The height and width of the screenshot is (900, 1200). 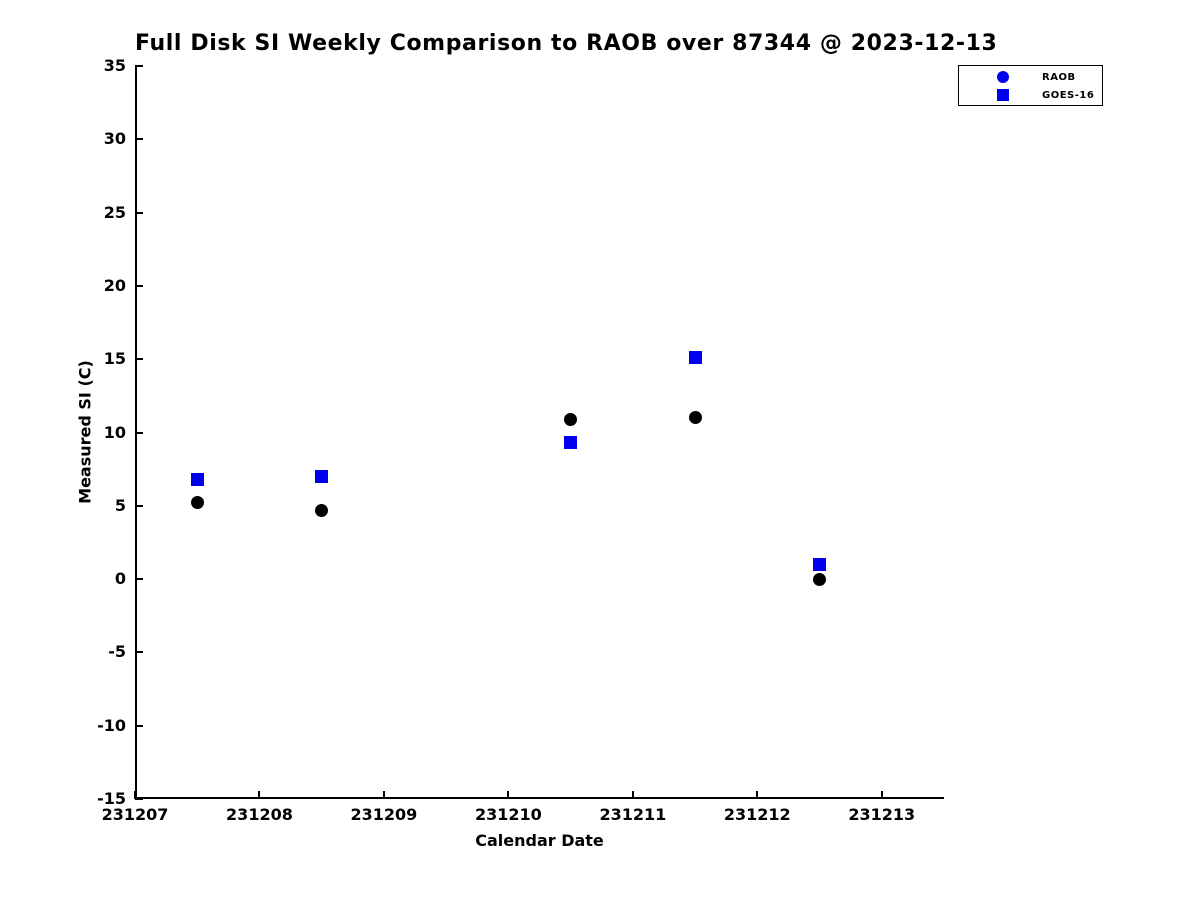 What do you see at coordinates (508, 814) in the screenshot?
I see `x-tick-label: 231210` at bounding box center [508, 814].